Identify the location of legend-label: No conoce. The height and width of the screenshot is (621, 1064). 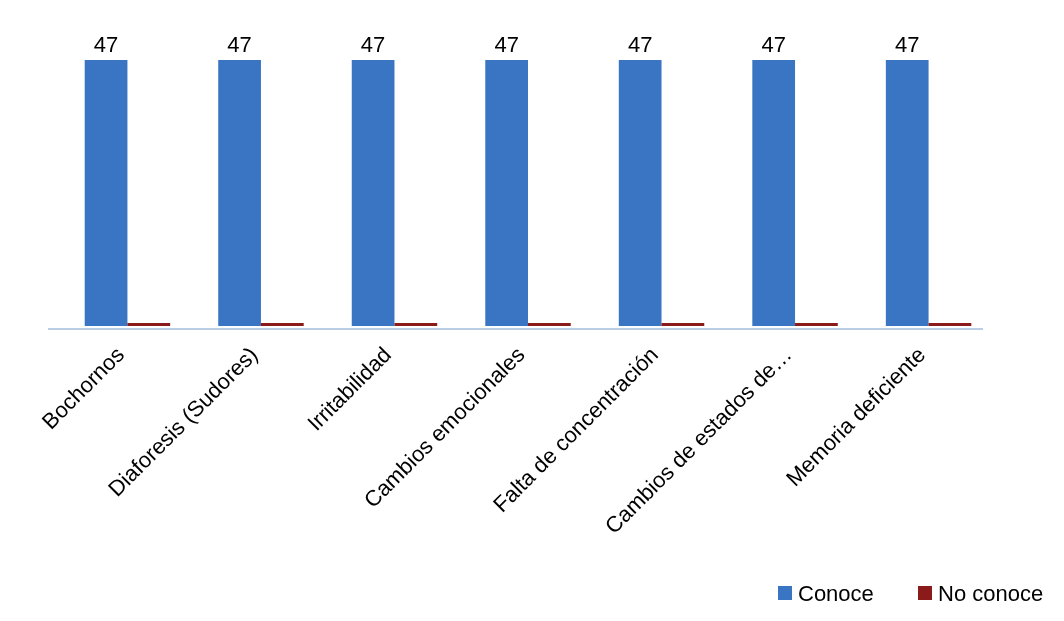
(991, 593).